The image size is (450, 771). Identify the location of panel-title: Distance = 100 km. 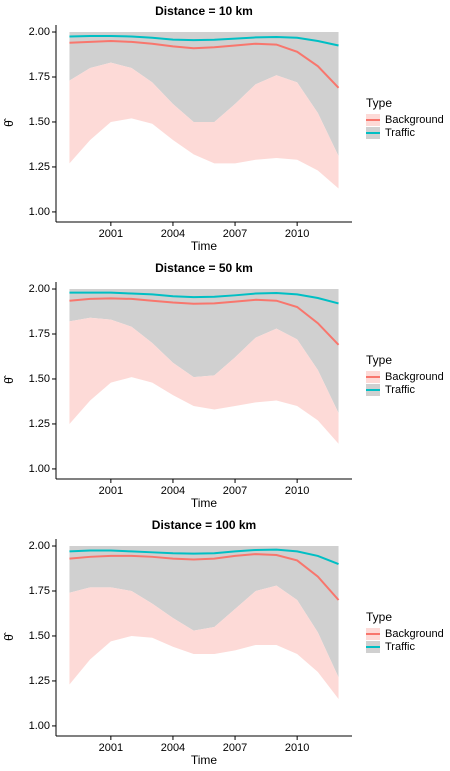
(204, 525).